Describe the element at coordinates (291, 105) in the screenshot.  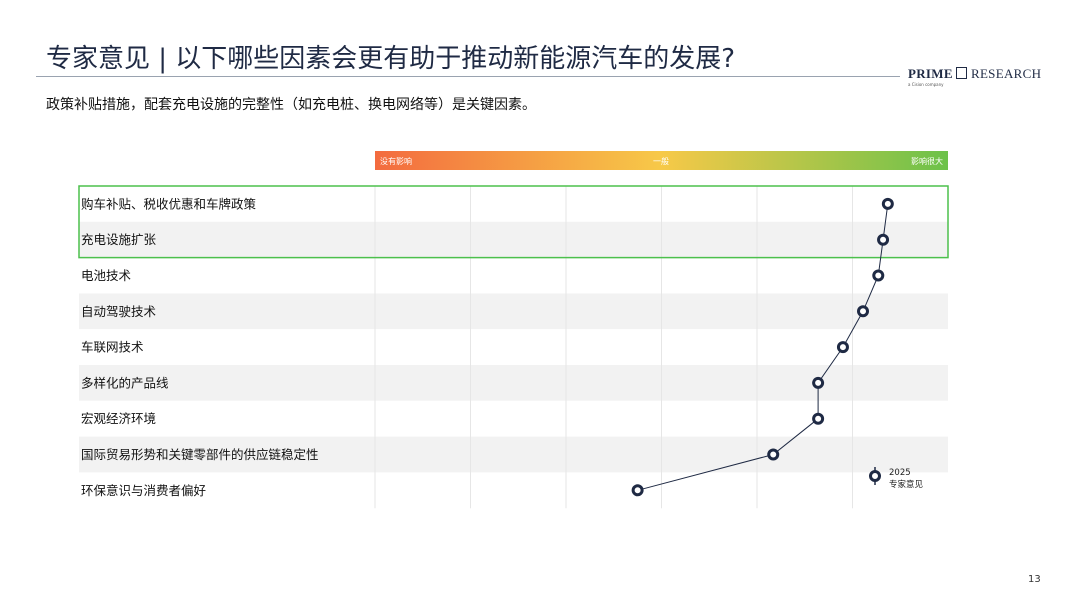
I see `key-finding: 政策补贴措施，配套充电设施的完整性（如充电桩、换电网络等）是关键因素。` at that location.